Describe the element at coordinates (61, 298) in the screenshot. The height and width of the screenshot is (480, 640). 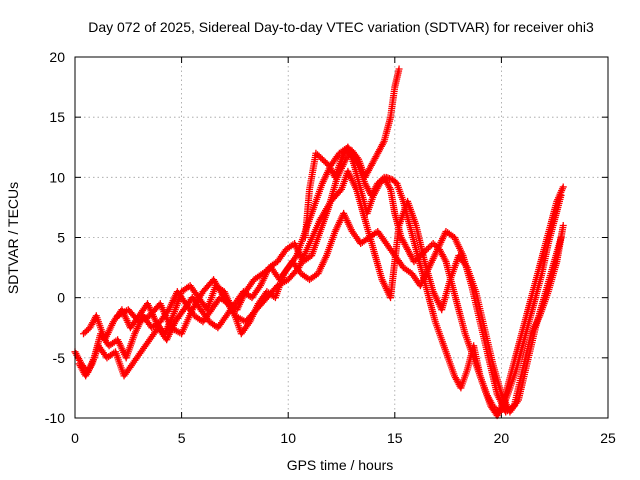
I see `y-tick-label: 0` at that location.